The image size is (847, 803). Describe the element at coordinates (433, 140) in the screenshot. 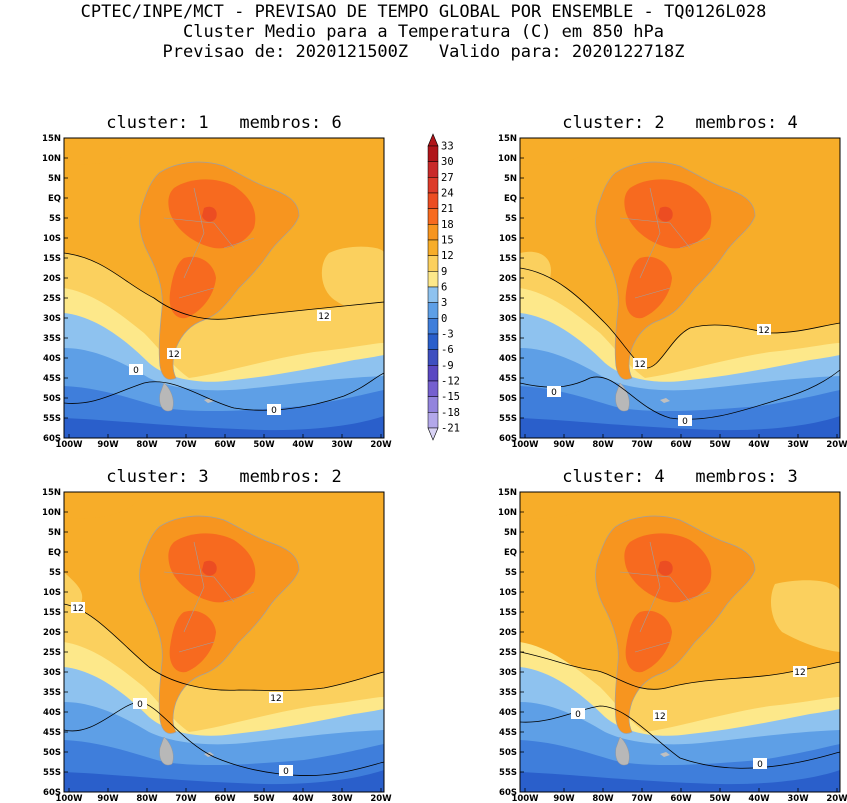

I see `colorbar-top-arrow` at that location.